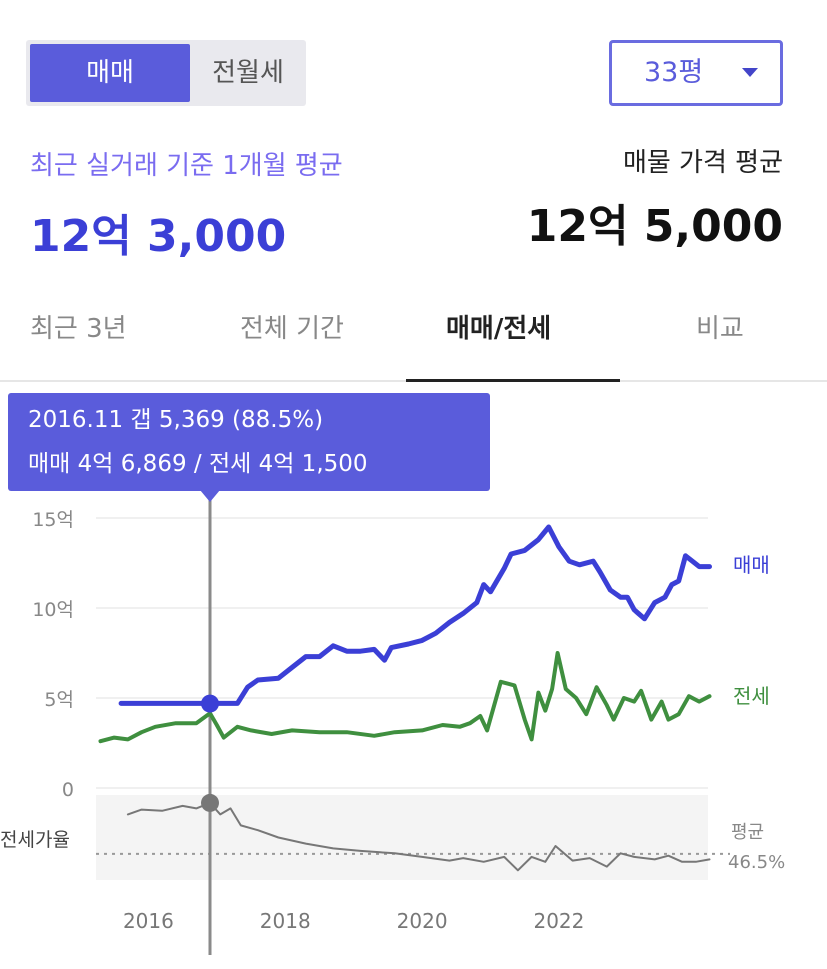  What do you see at coordinates (148, 921) in the screenshot?
I see `x-tick-label: 2016` at bounding box center [148, 921].